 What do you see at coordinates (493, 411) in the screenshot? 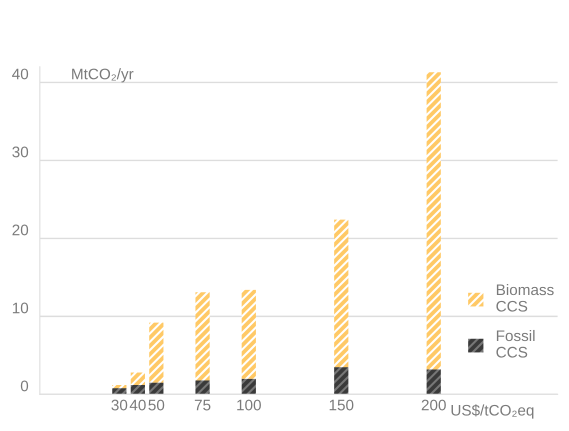
I see `x-axis-title: US$/tCO₂eq` at bounding box center [493, 411].